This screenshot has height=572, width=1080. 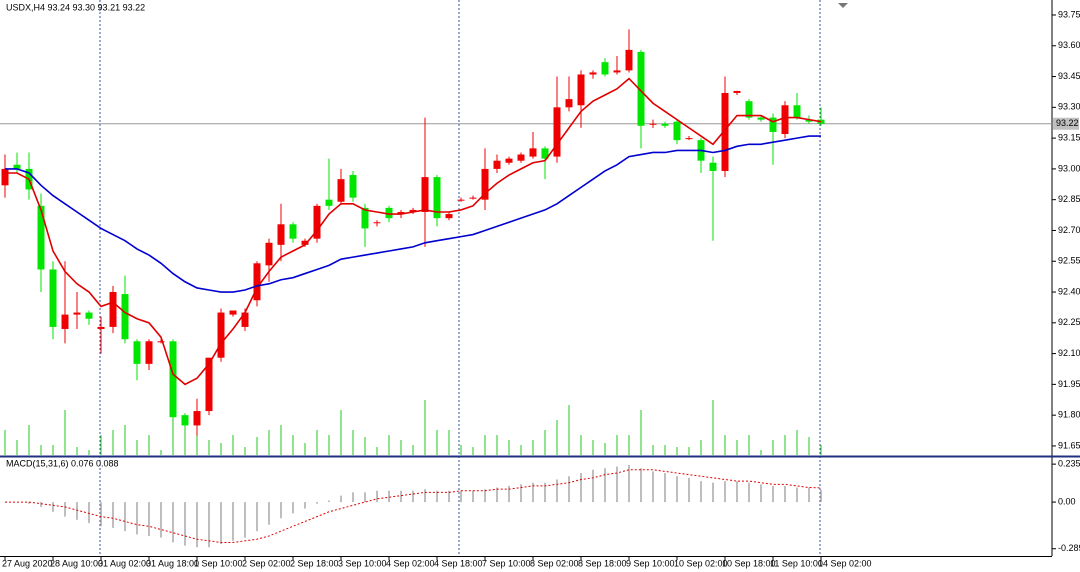 I want to click on x-tick-label: 3 Sep 10:00, so click(x=362, y=563).